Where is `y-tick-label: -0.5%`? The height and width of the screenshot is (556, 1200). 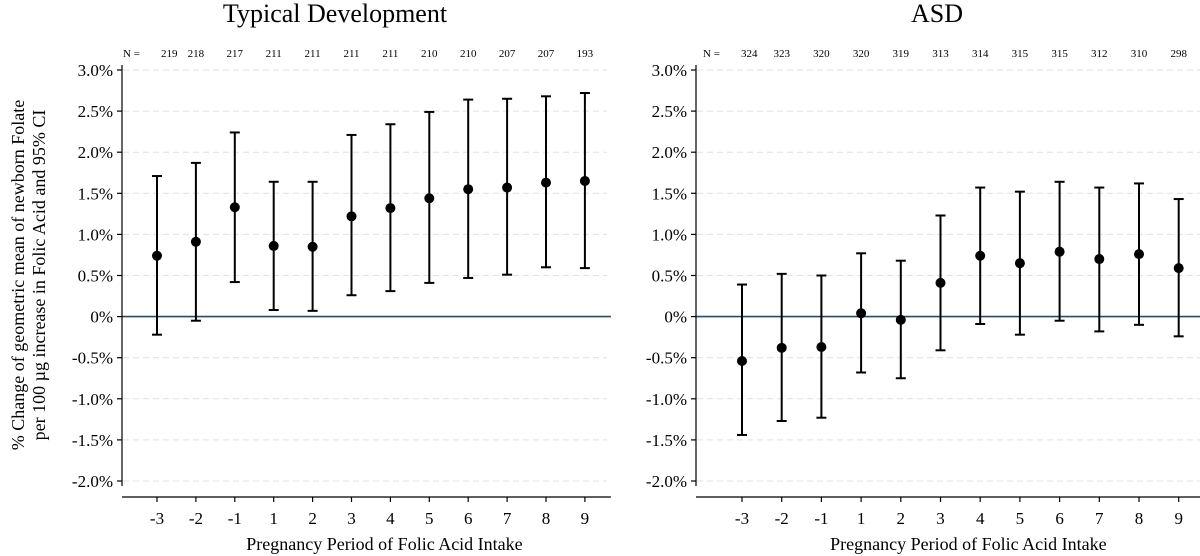
y-tick-label: -0.5% is located at coordinates (92, 358).